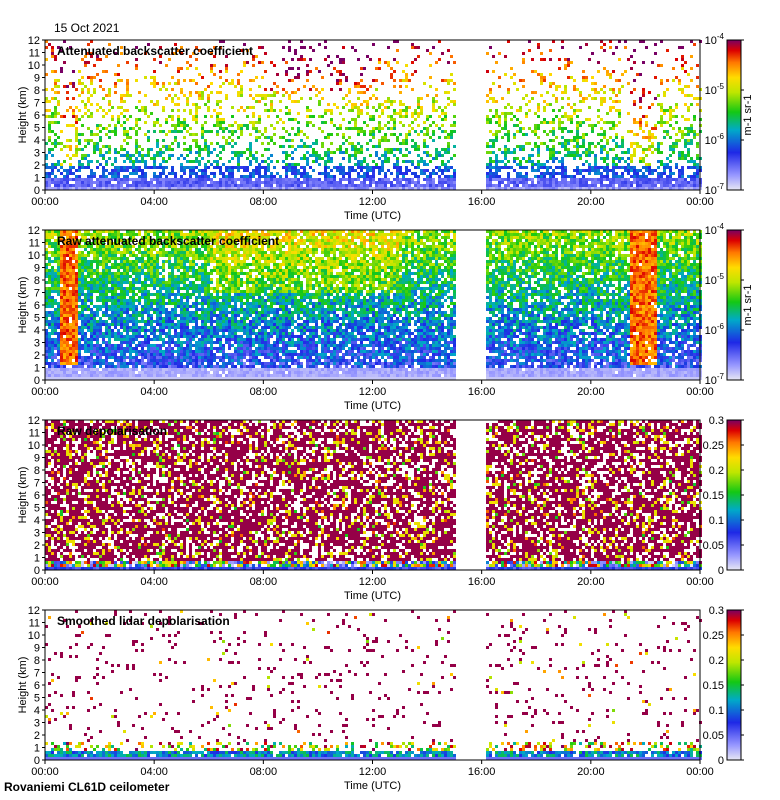  I want to click on panel-title: Smoothed lidar depolarisation, so click(143, 621).